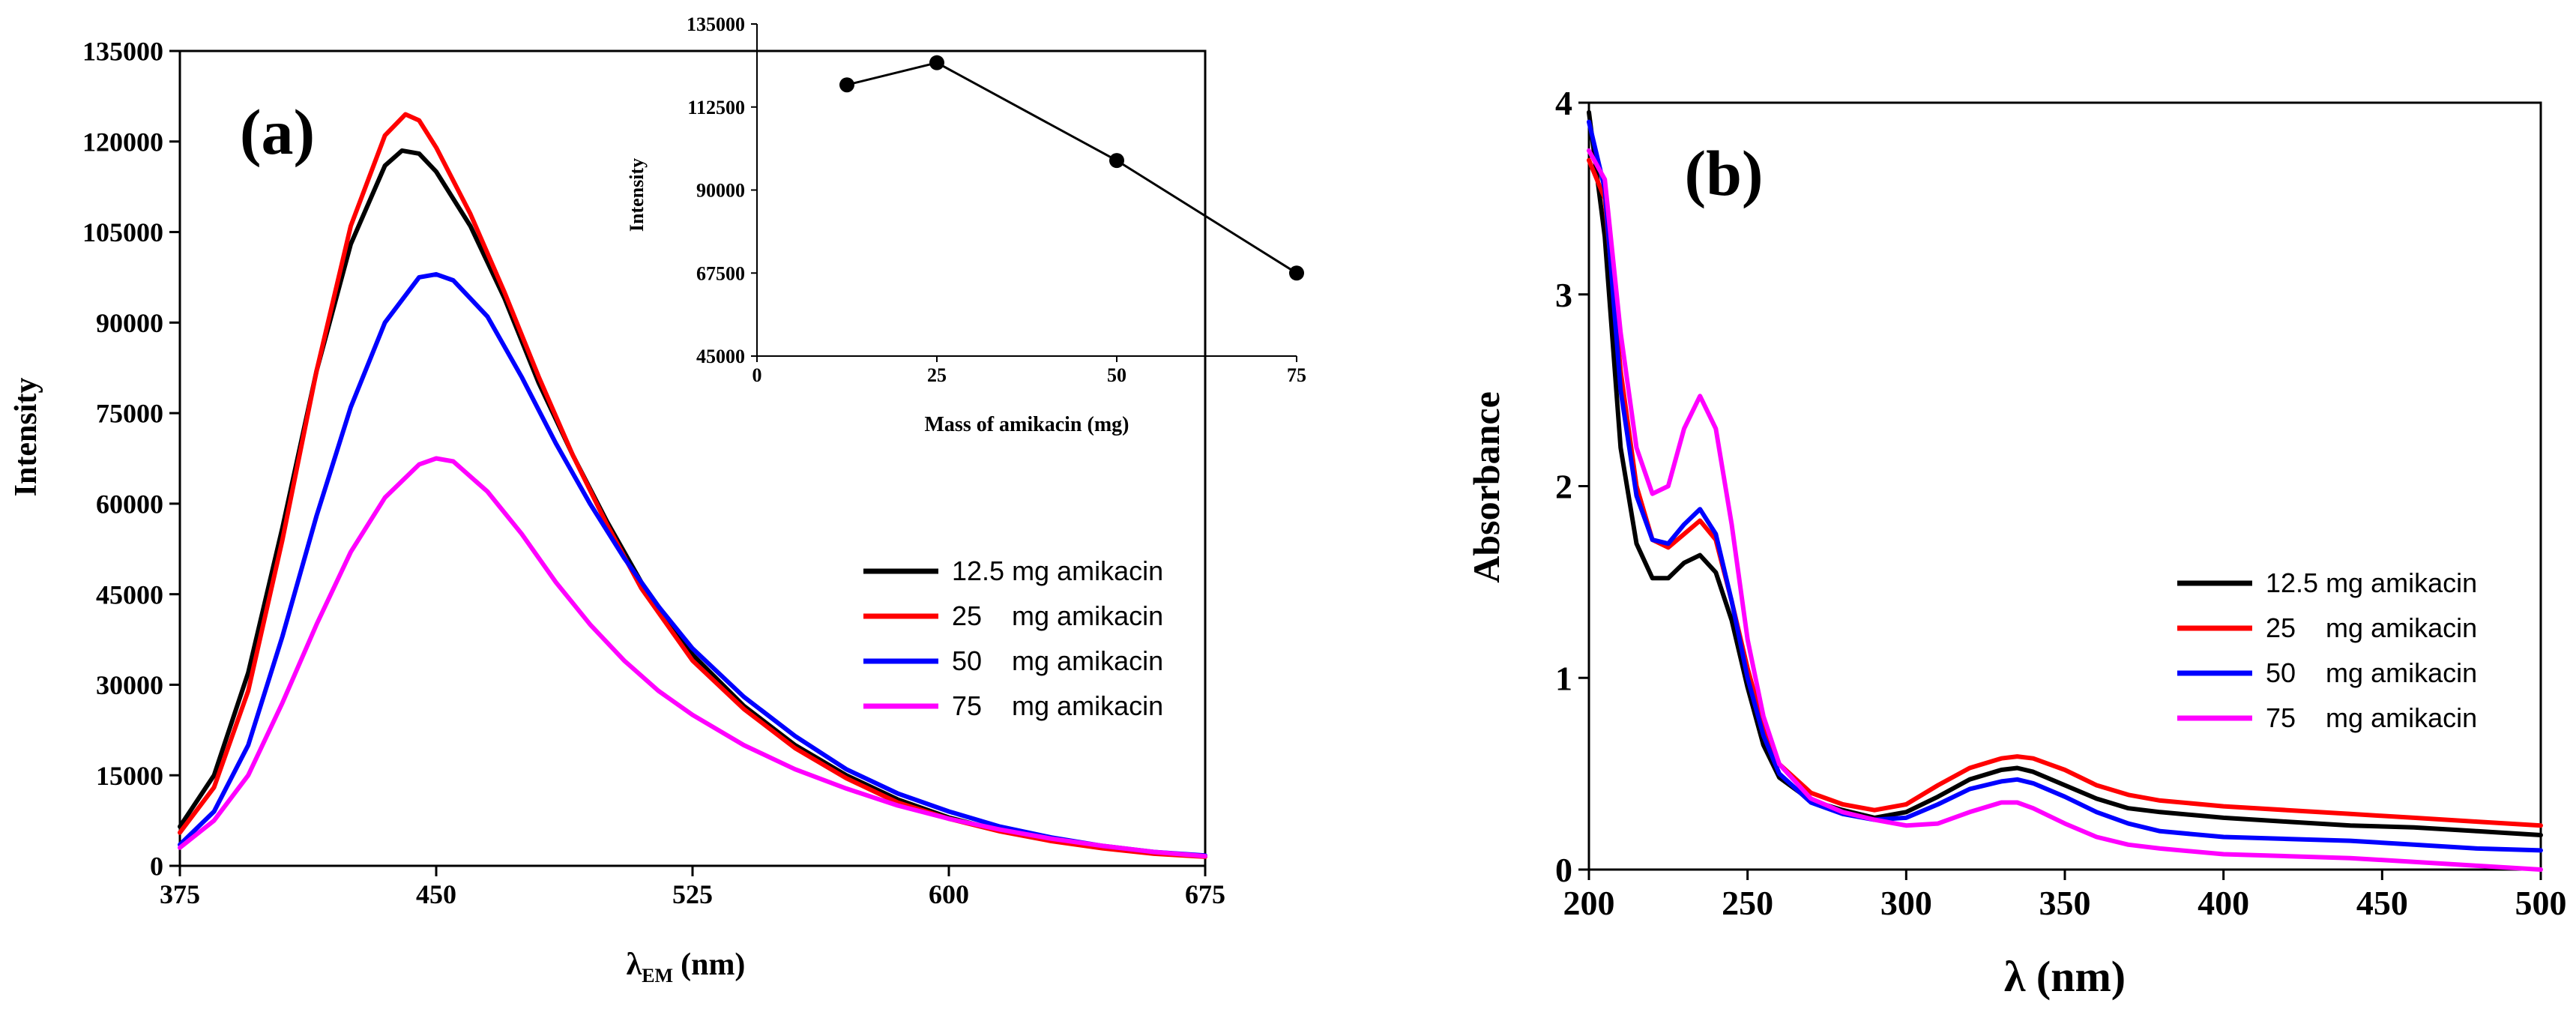 This screenshot has height=1015, width=2576. What do you see at coordinates (2371, 582) in the screenshot?
I see `panel-b-legend-label: 12.5 mg amikacin` at bounding box center [2371, 582].